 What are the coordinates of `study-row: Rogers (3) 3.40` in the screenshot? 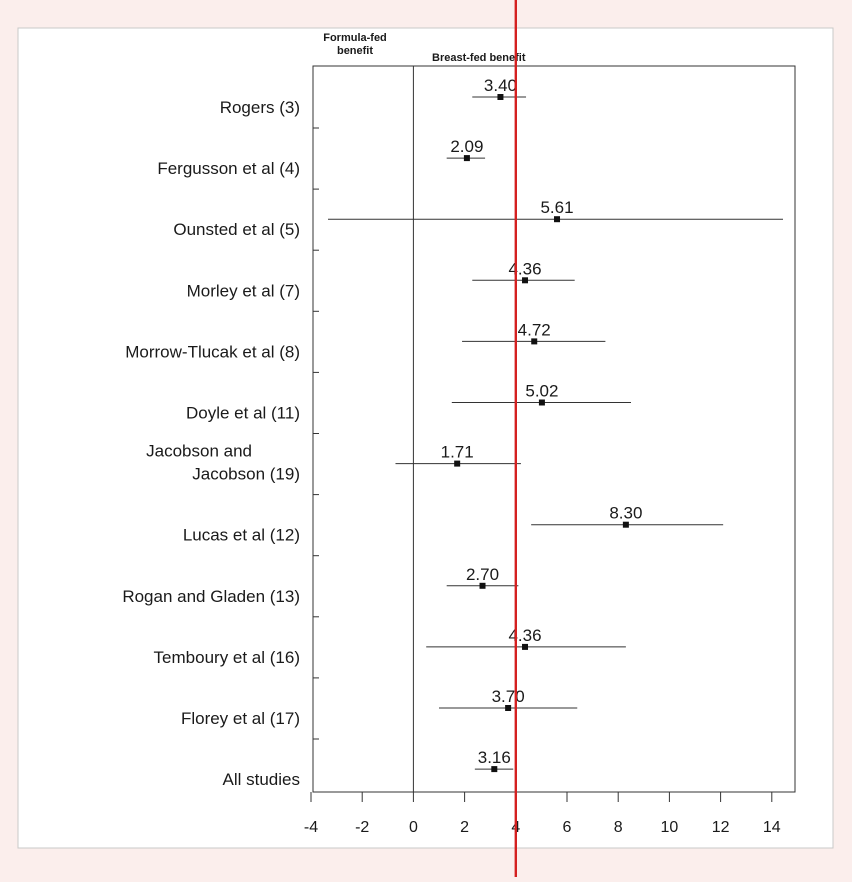 It's located at (373, 102).